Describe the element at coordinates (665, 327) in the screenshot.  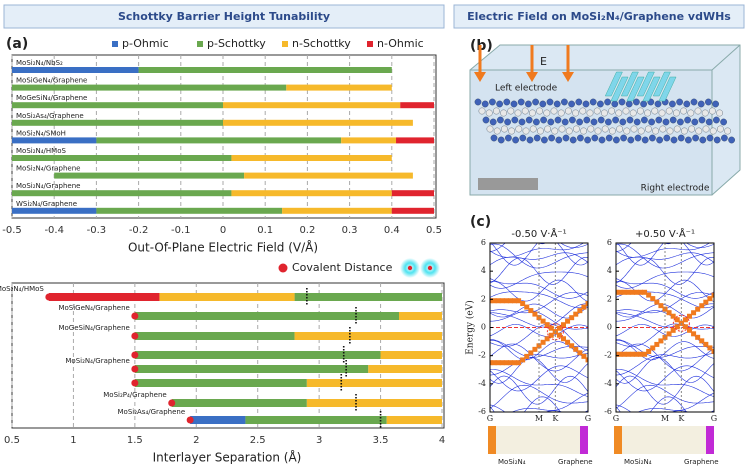
I see `plot-frame` at that location.